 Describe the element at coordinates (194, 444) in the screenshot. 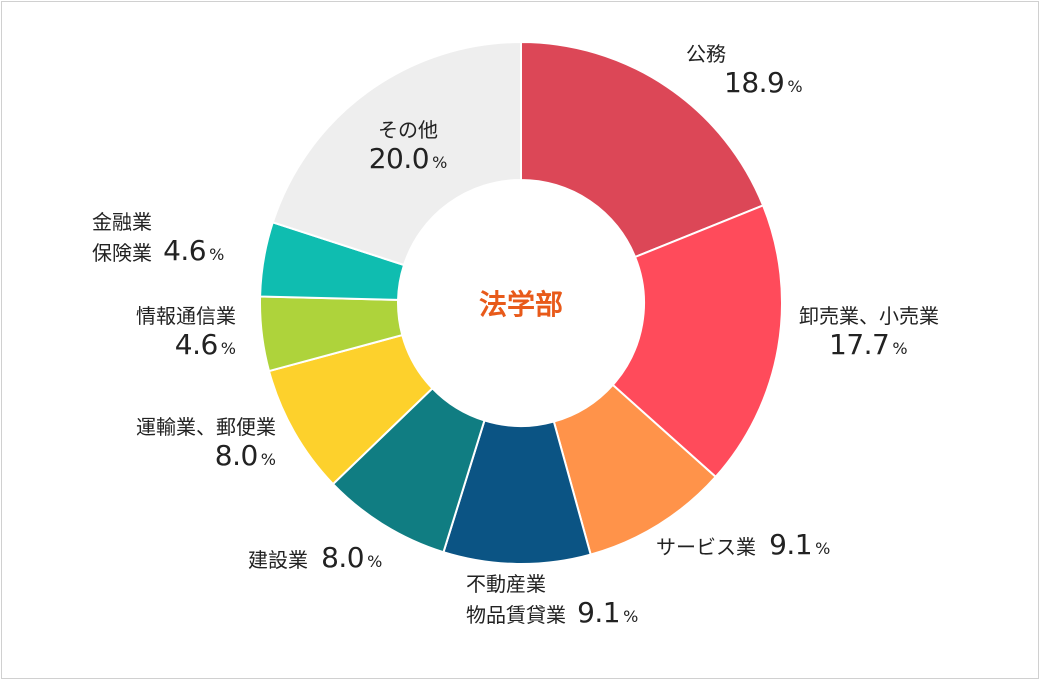

I see `slice-label-unyu: 運輸業、郵便業 8.0%` at that location.